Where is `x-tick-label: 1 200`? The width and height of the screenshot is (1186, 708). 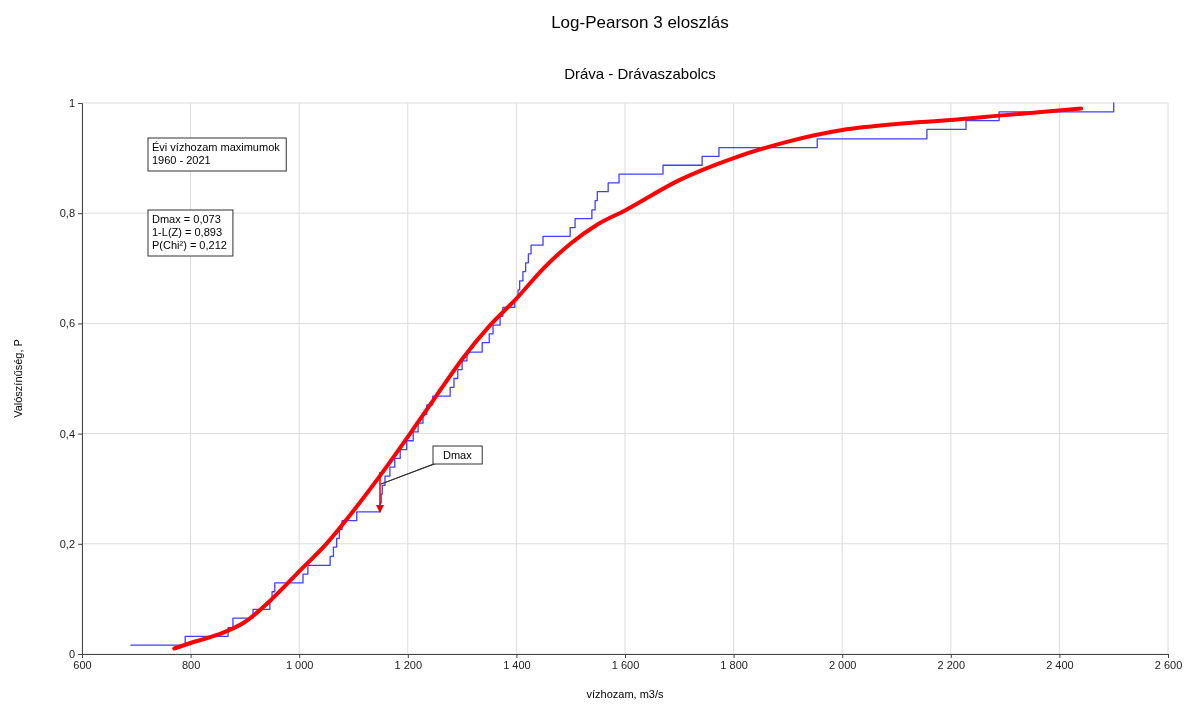 x-tick-label: 1 200 is located at coordinates (408, 664).